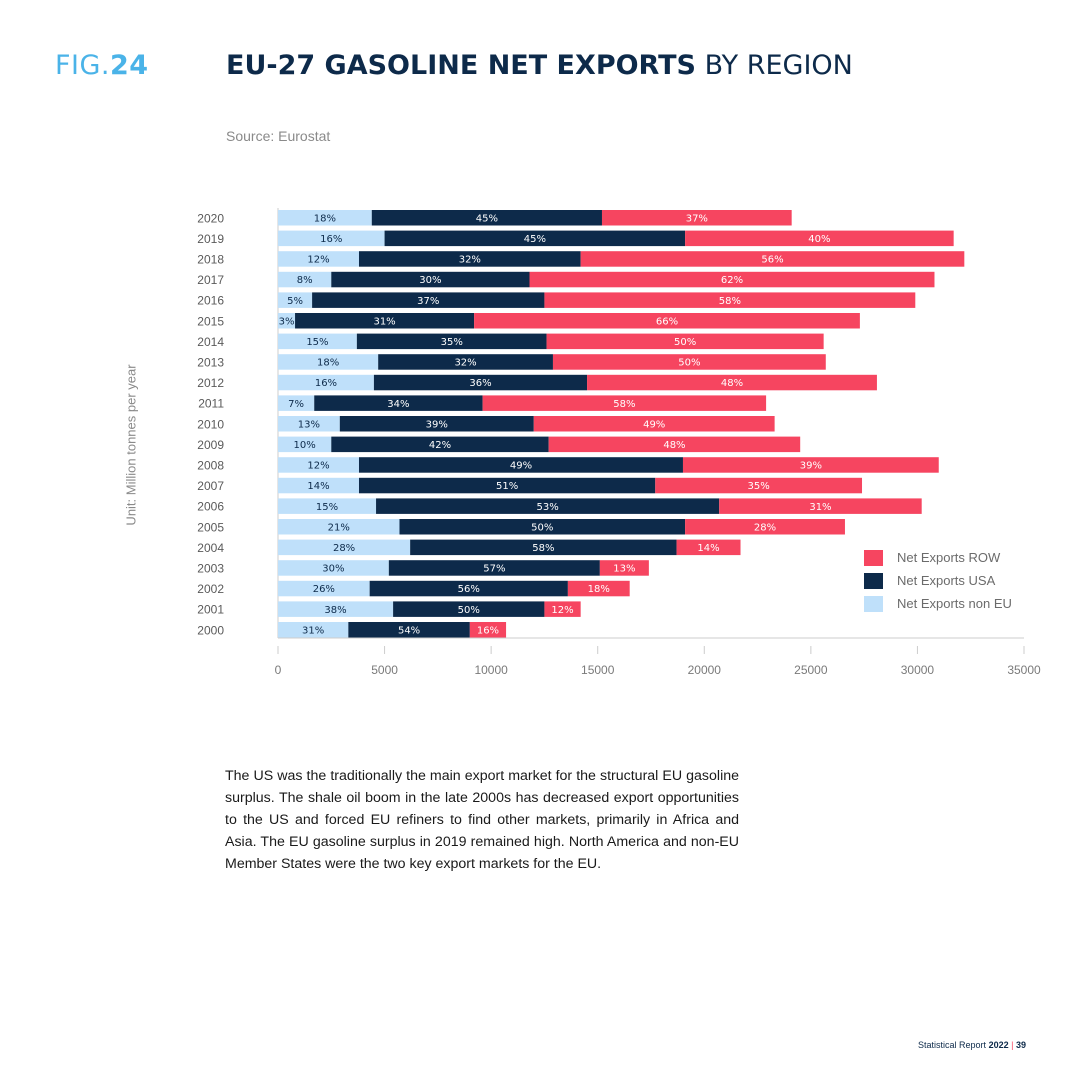 Image resolution: width=1080 pixels, height=1080 pixels. What do you see at coordinates (778, 65) in the screenshot?
I see `chart-title-regular: BY REGION` at bounding box center [778, 65].